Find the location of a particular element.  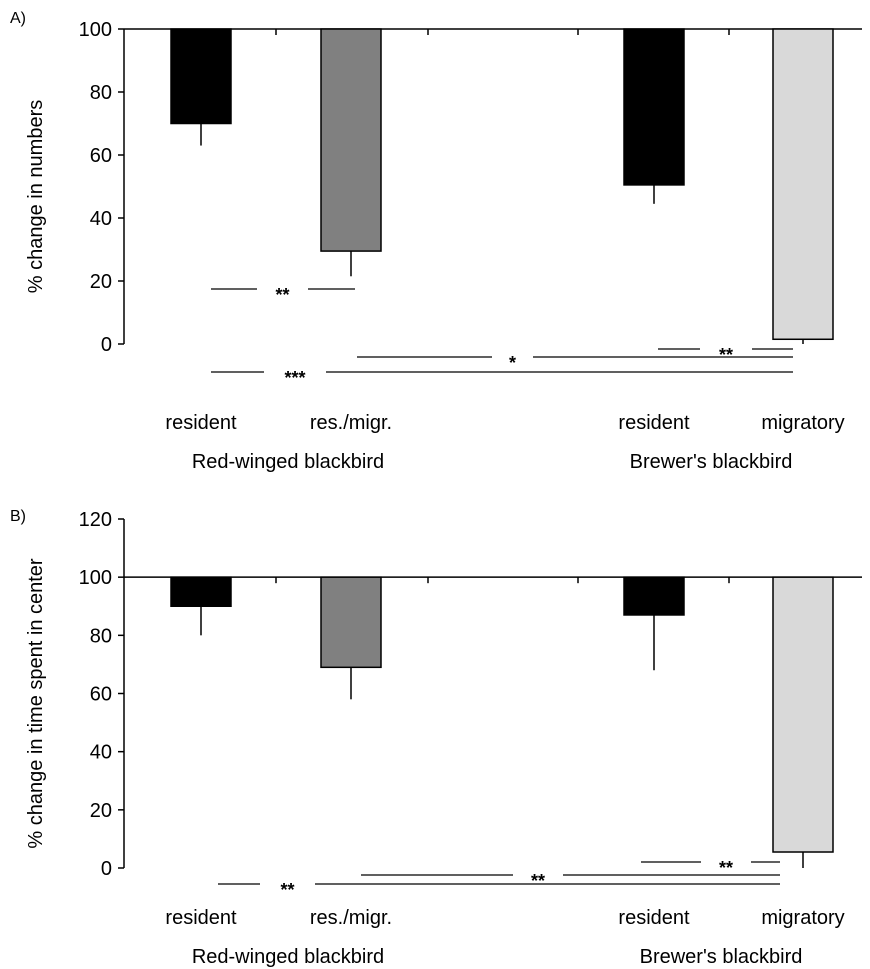

significance-label: * is located at coordinates (512, 363).